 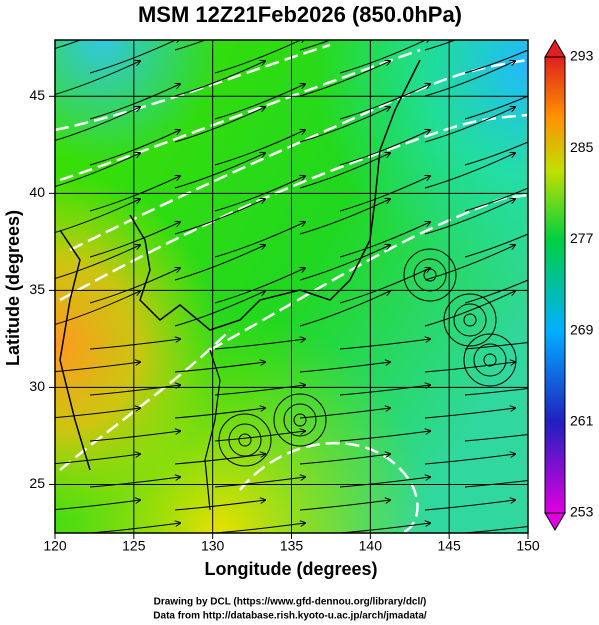 What do you see at coordinates (555, 48) in the screenshot?
I see `colorbar-max-arrow` at bounding box center [555, 48].